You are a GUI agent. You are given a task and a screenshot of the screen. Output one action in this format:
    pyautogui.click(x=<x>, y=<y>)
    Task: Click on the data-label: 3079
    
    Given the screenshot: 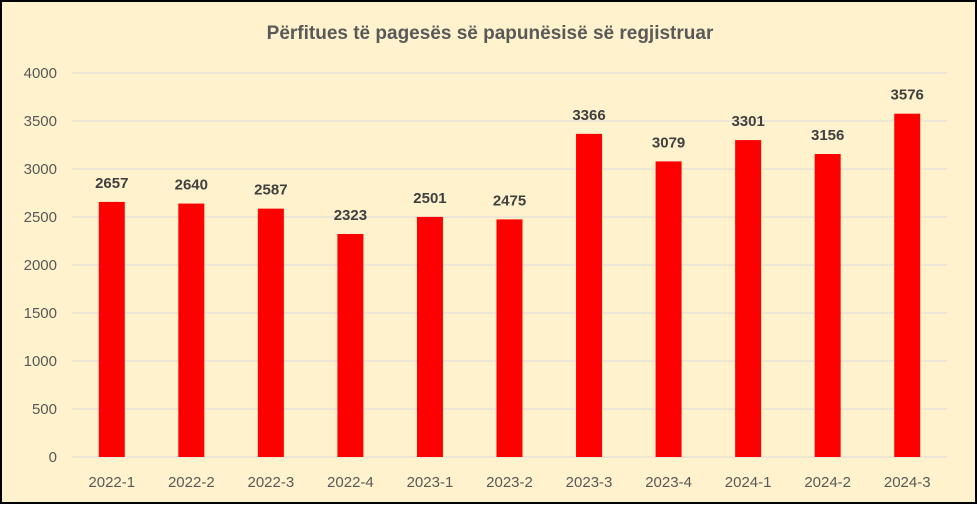 What is the action you would take?
    pyautogui.click(x=668, y=142)
    